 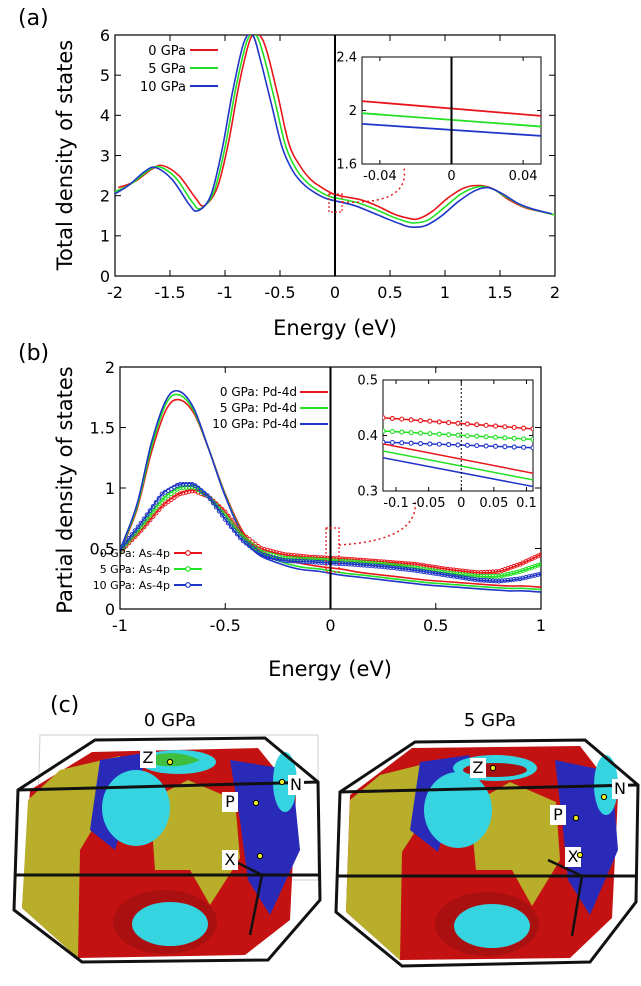 What do you see at coordinates (110, 609) in the screenshot?
I see `panel-b-ytick-label: 0` at bounding box center [110, 609].